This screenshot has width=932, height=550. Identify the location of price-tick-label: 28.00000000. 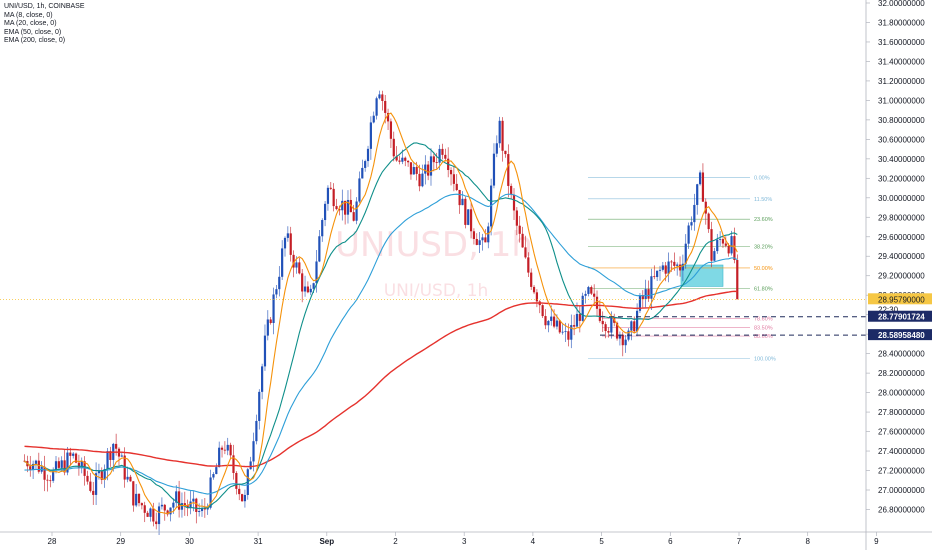
(901, 393).